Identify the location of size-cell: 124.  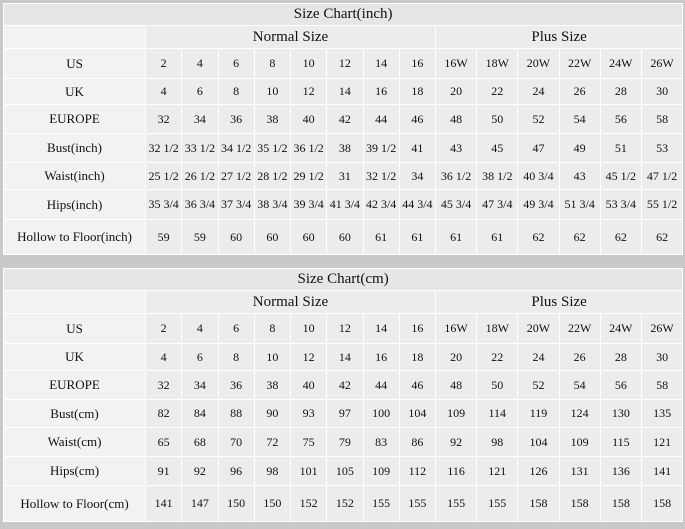
(579, 413).